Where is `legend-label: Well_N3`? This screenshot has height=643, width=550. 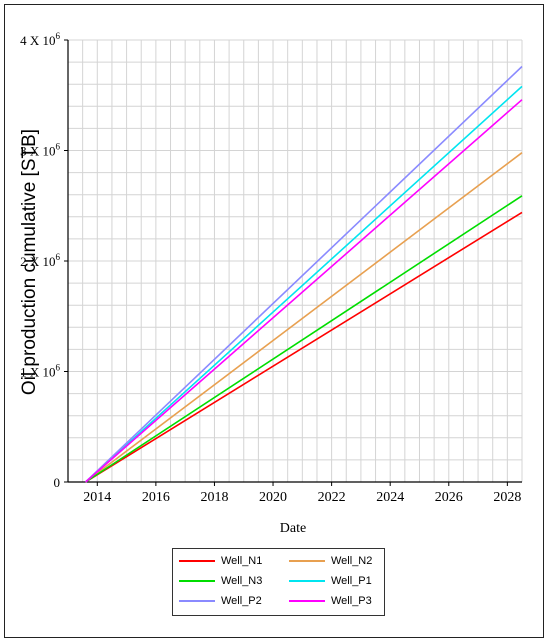 legend-label: Well_N3 is located at coordinates (242, 581).